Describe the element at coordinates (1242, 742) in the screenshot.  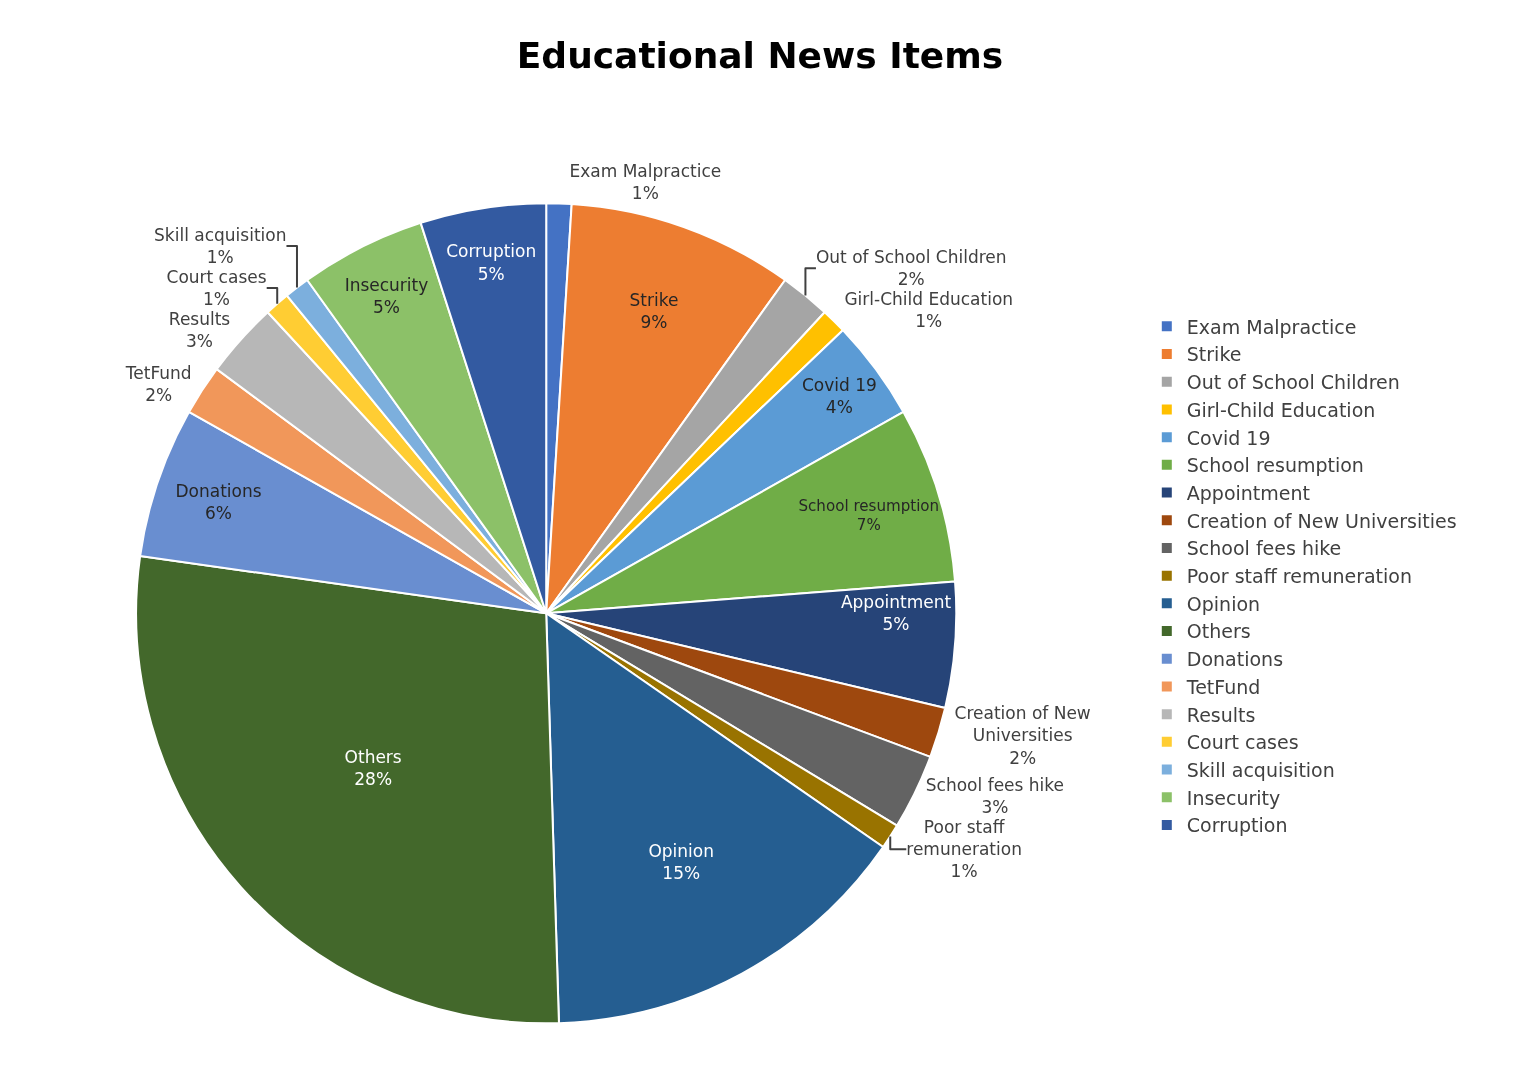
I see `legend-label: Court cases` at that location.